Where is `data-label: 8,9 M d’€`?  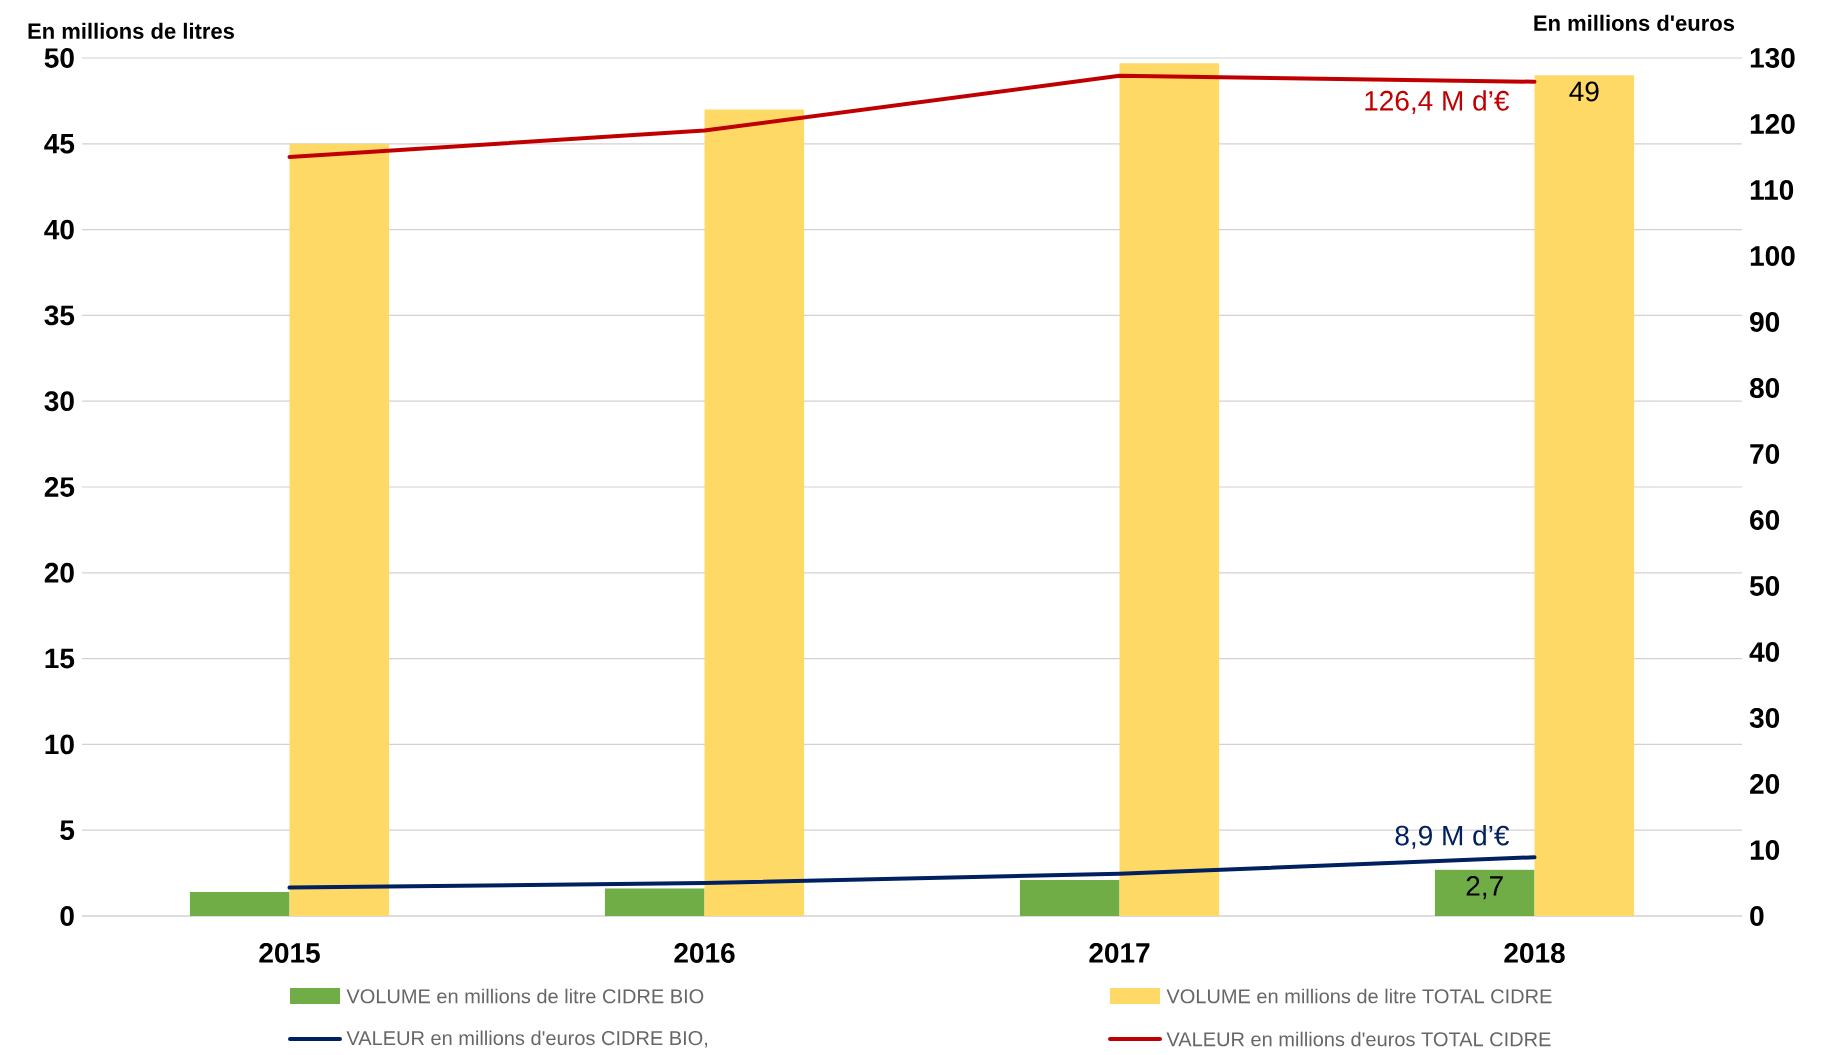 data-label: 8,9 M d’€ is located at coordinates (1452, 836).